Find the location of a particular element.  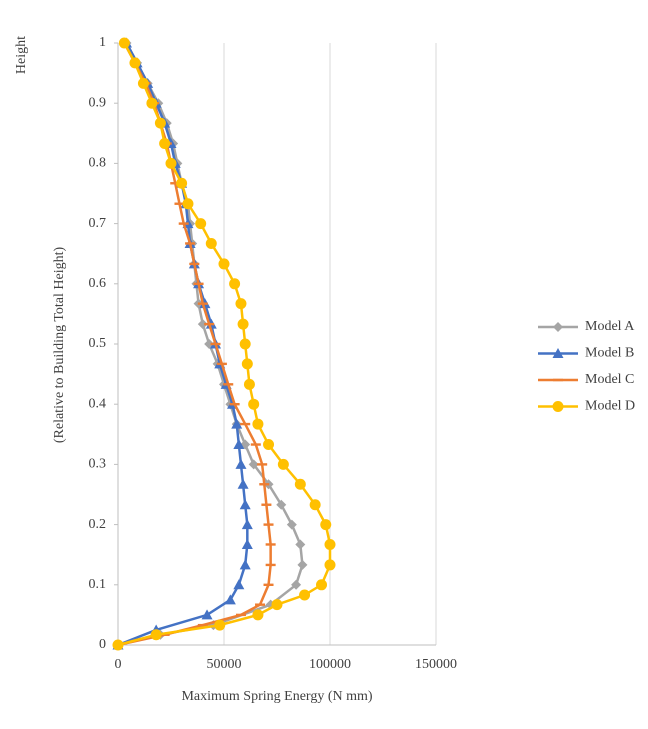

x-tick-label: 50000 is located at coordinates (224, 664).